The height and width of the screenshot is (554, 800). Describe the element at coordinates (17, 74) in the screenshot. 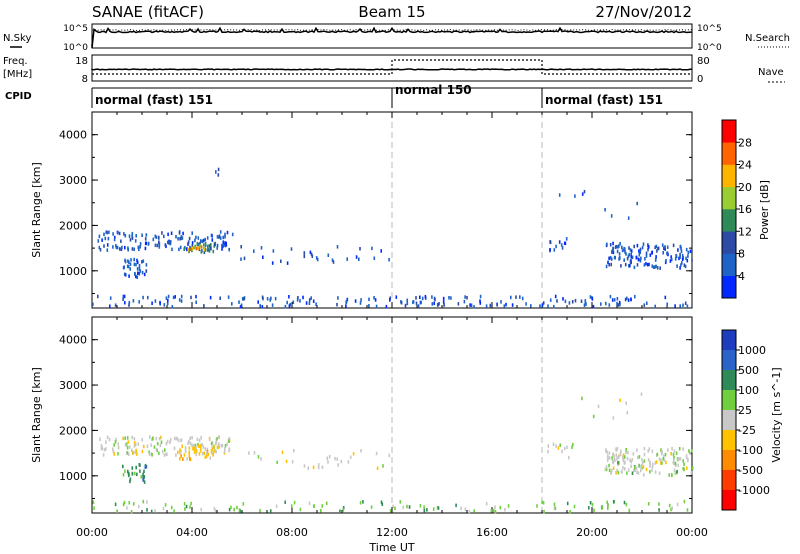

I see `freq-label-2: [MHz]` at that location.